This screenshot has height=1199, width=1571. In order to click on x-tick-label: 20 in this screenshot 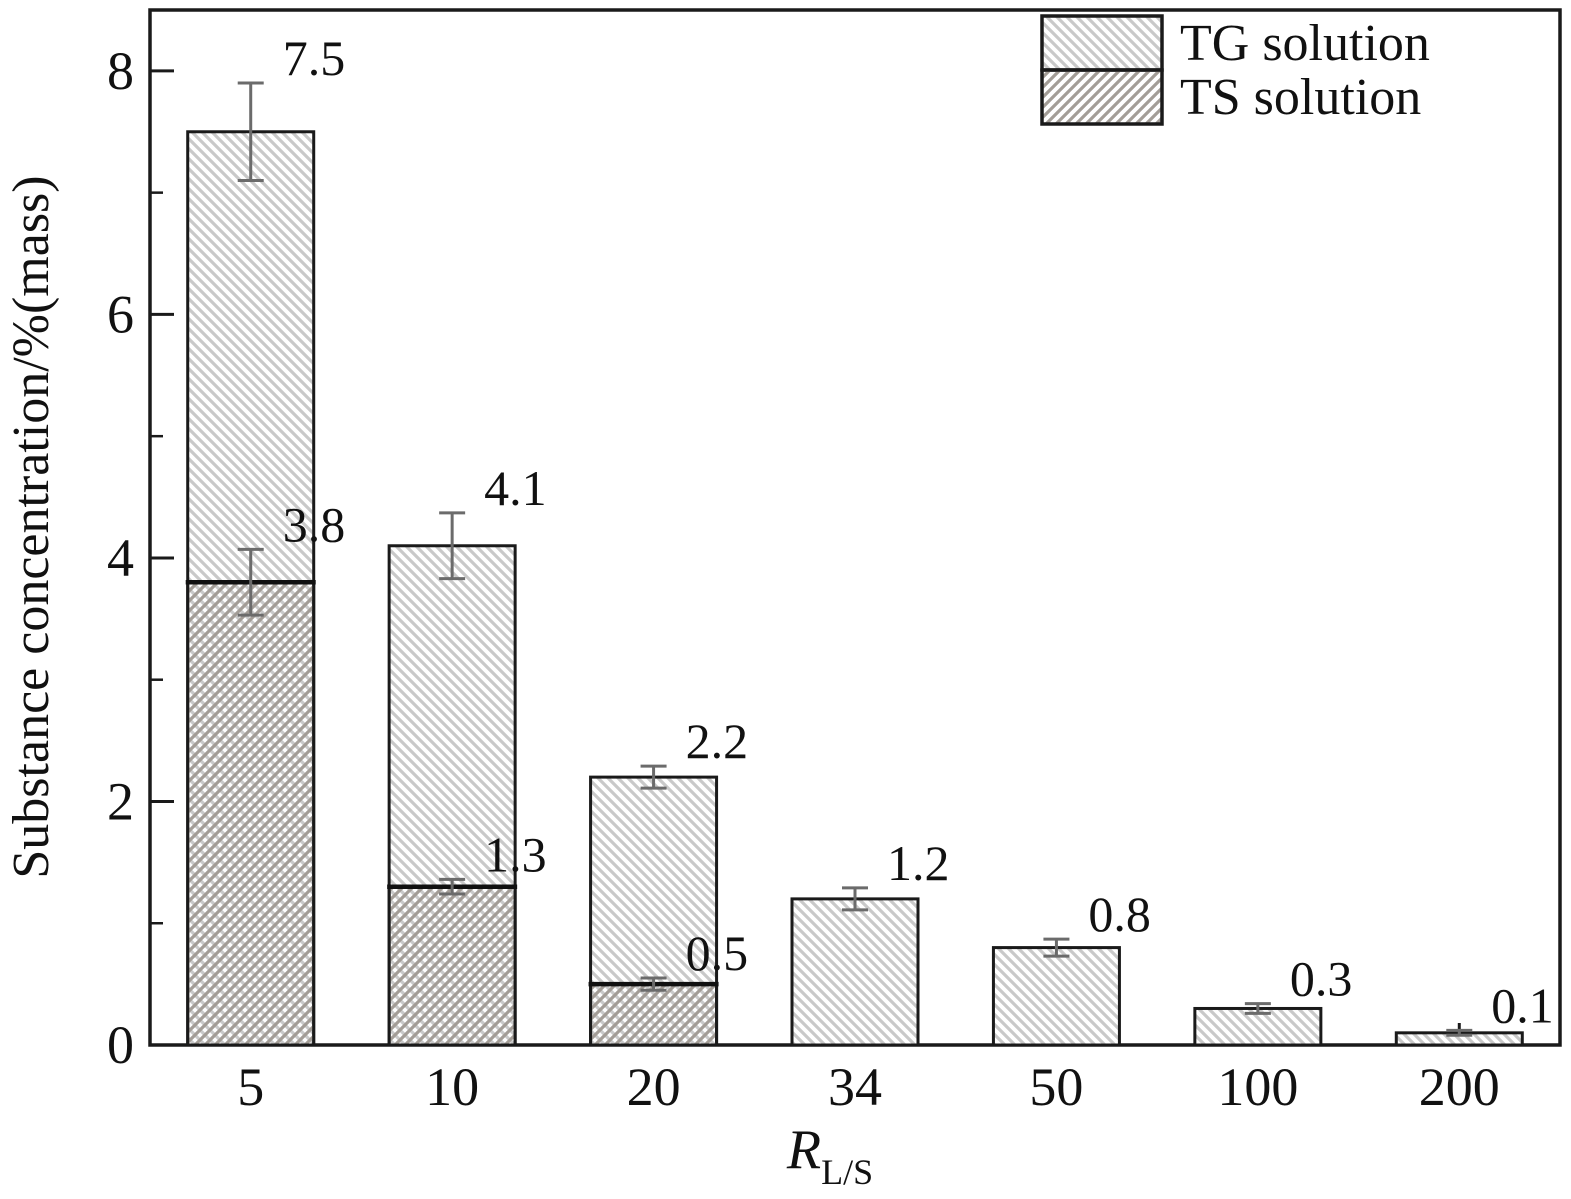, I will do `click(654, 1087)`.